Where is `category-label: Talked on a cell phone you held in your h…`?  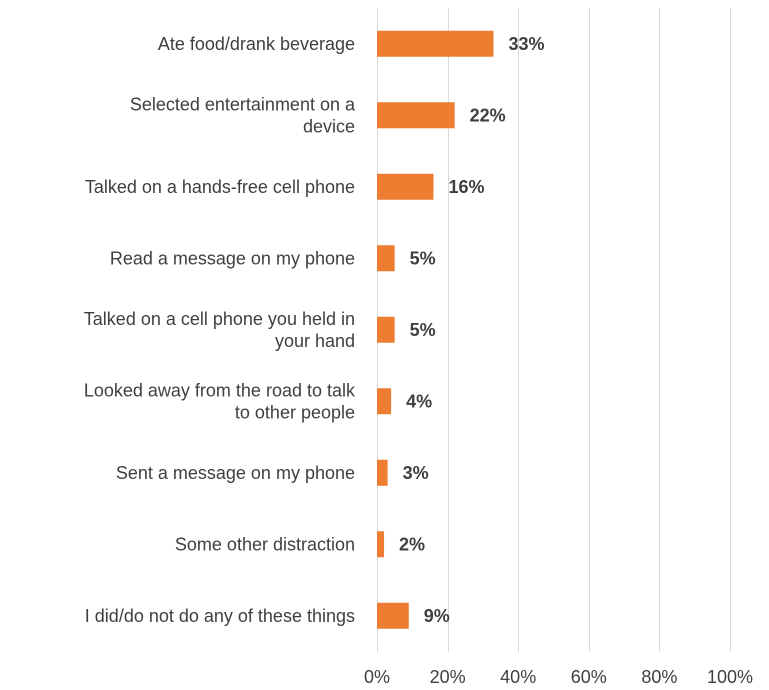
category-label: Talked on a cell phone you held in your h… is located at coordinates (219, 330).